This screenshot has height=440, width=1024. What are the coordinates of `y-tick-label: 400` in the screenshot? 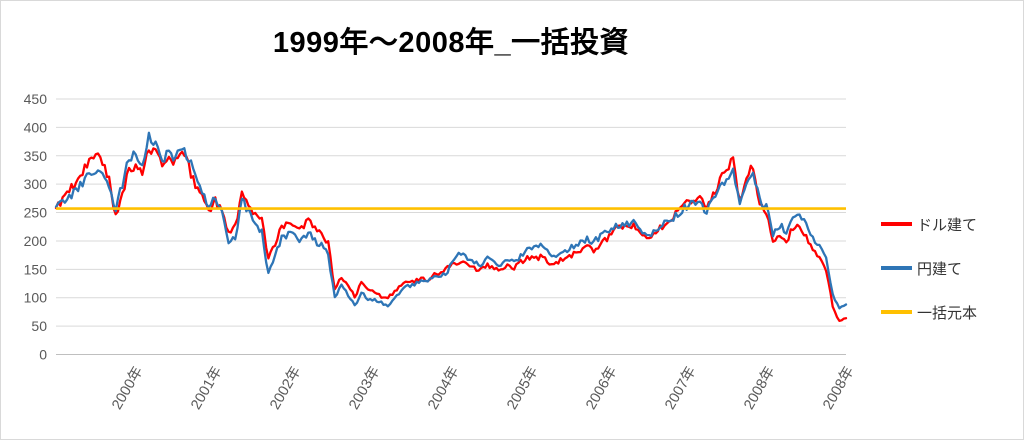 It's located at (36, 127).